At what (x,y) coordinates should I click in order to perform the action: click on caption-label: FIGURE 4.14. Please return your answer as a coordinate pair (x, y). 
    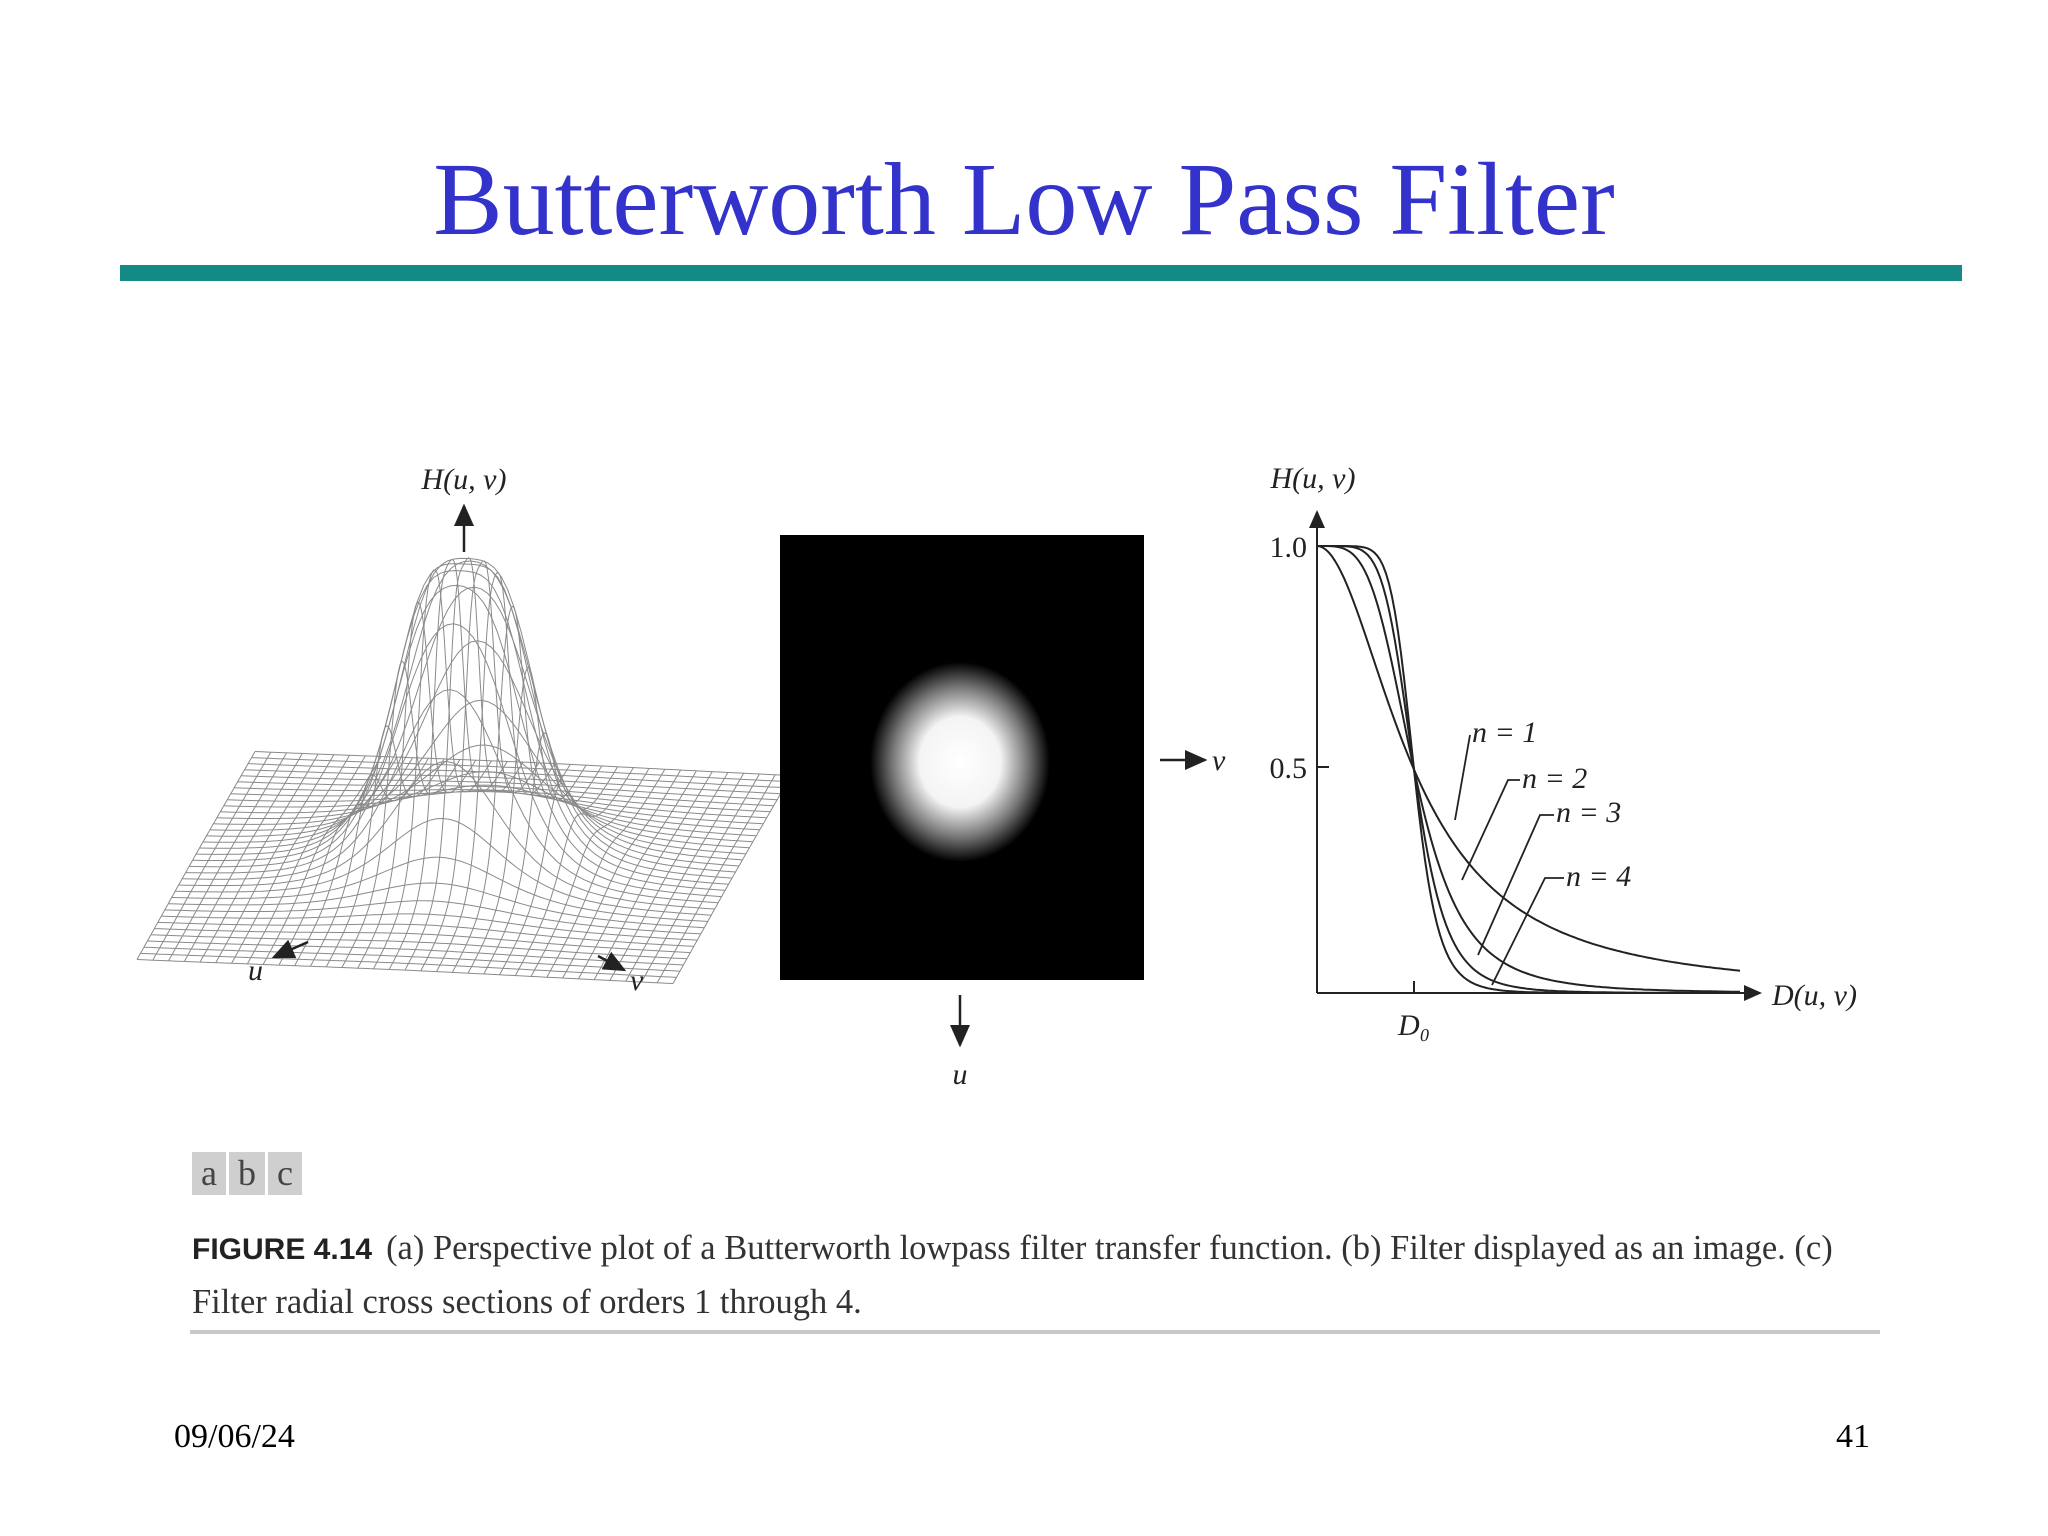
    Looking at the image, I should click on (282, 1249).